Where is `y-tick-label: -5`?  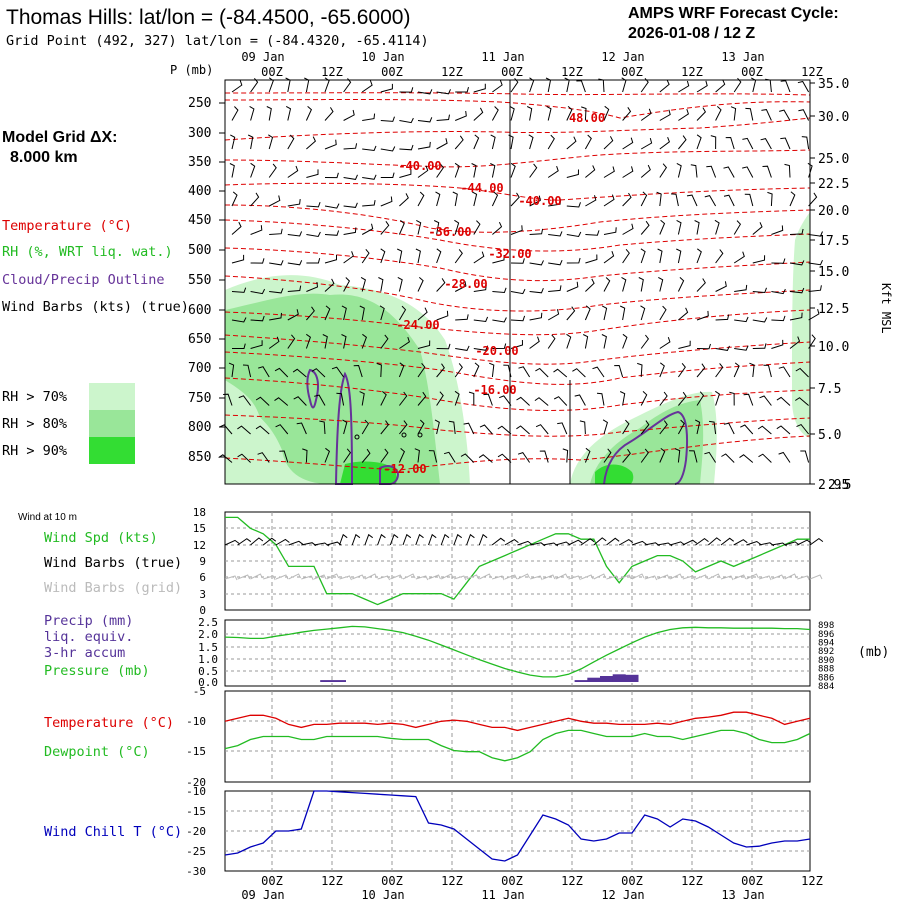
y-tick-label: -5 is located at coordinates (199, 691).